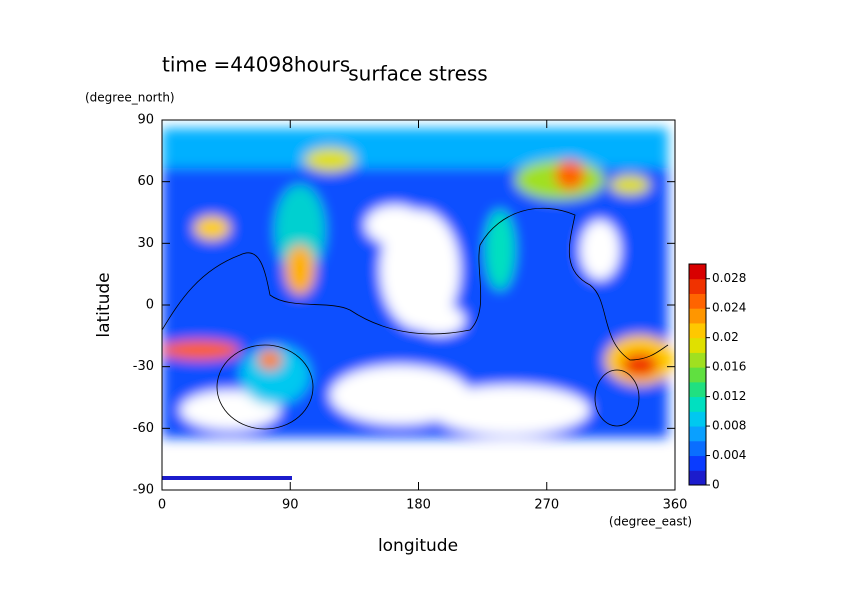 The width and height of the screenshot is (842, 595). I want to click on y-axis-label: latitude, so click(104, 304).